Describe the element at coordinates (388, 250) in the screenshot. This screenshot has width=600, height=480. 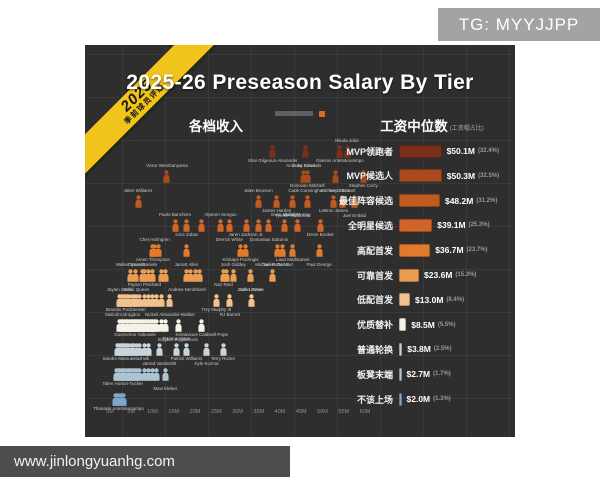
I see `tier-row: 高配首发 $36.7M (23.7%)` at that location.